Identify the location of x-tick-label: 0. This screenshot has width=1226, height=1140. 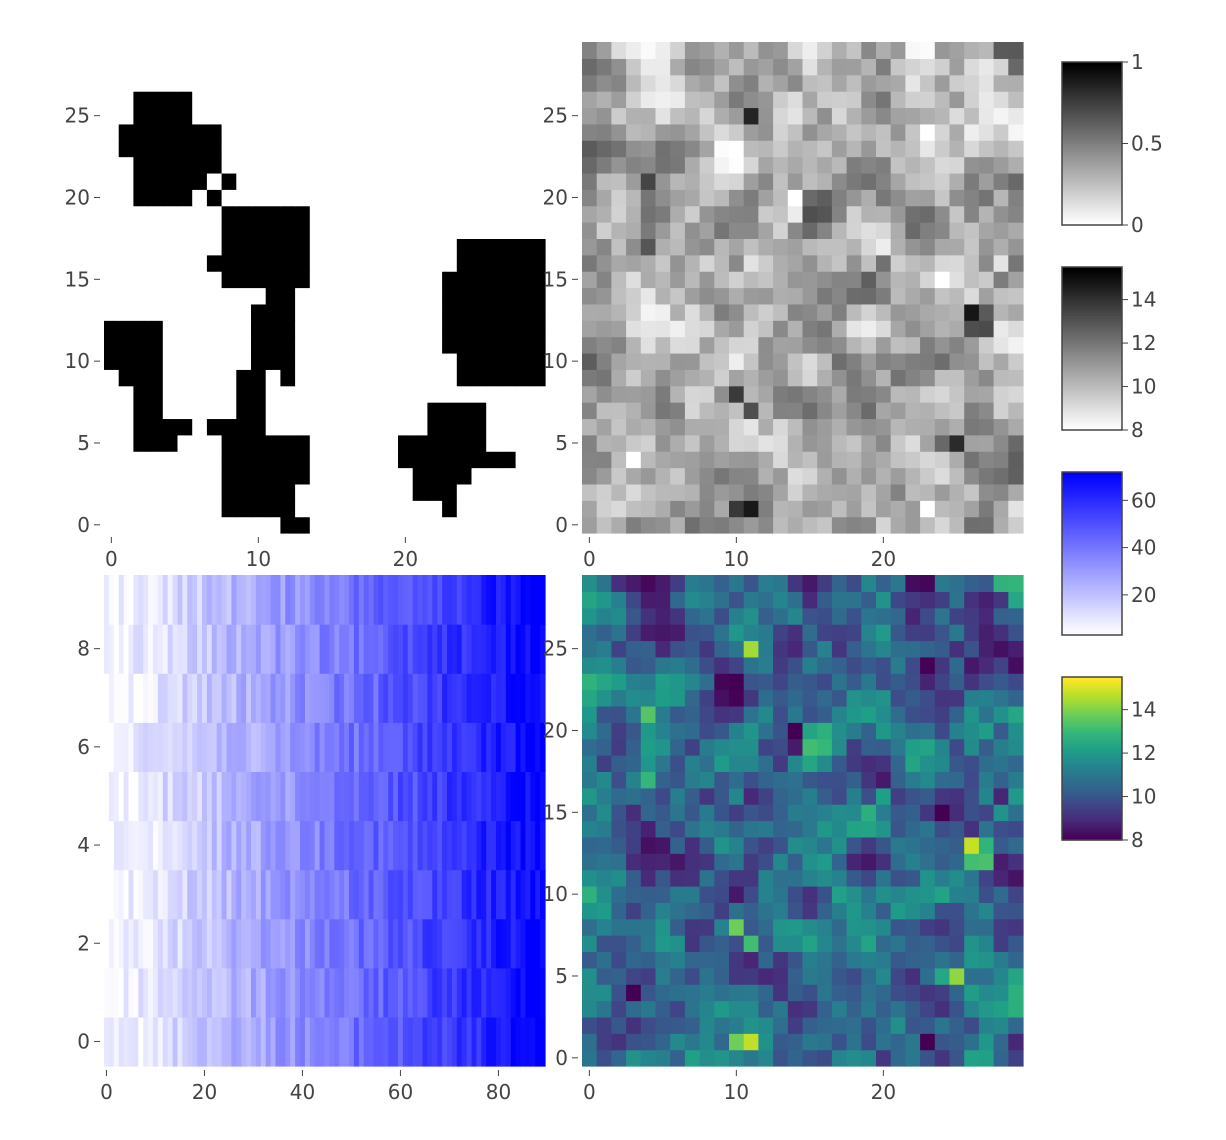
(589, 559).